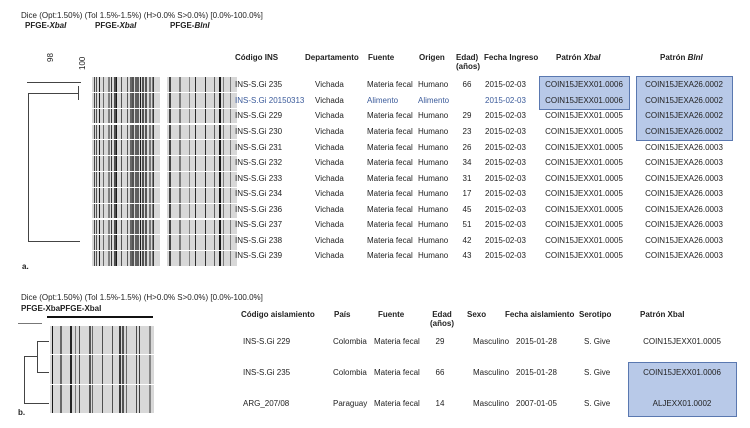 The width and height of the screenshot is (750, 428). What do you see at coordinates (46, 25) in the screenshot?
I see `gel-label-xbai-1: PFGE-XbaI` at bounding box center [46, 25].